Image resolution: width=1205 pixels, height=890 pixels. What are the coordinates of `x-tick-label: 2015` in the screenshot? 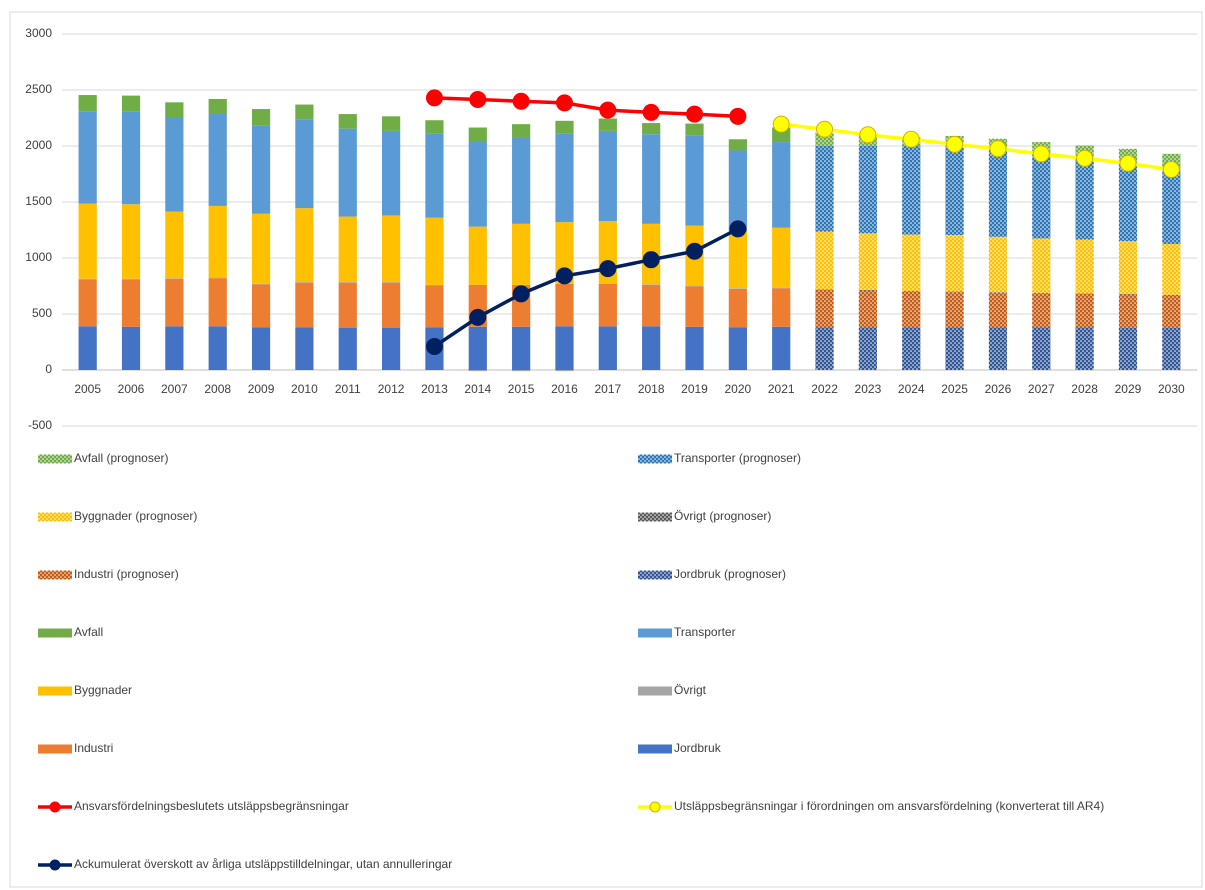 It's located at (521, 389).